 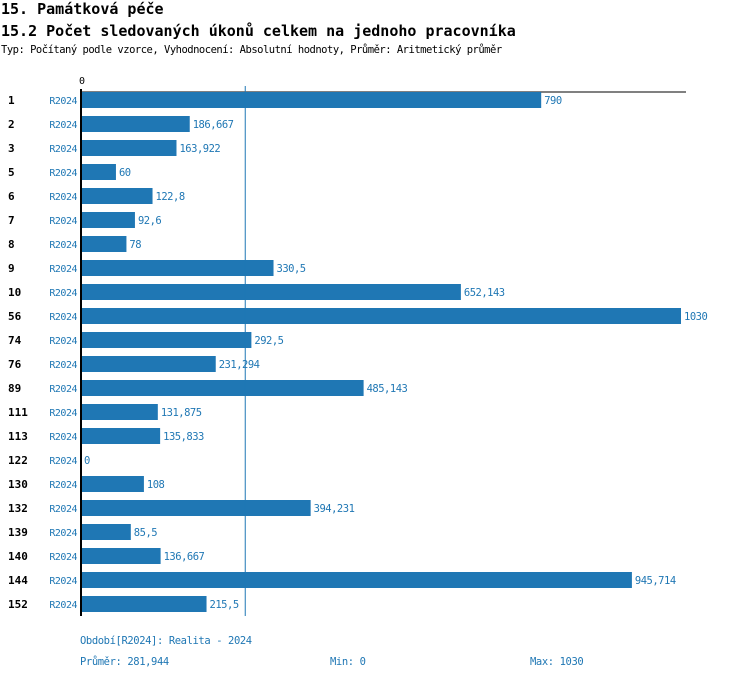 What do you see at coordinates (553, 101) in the screenshot?
I see `value-label: 790` at bounding box center [553, 101].